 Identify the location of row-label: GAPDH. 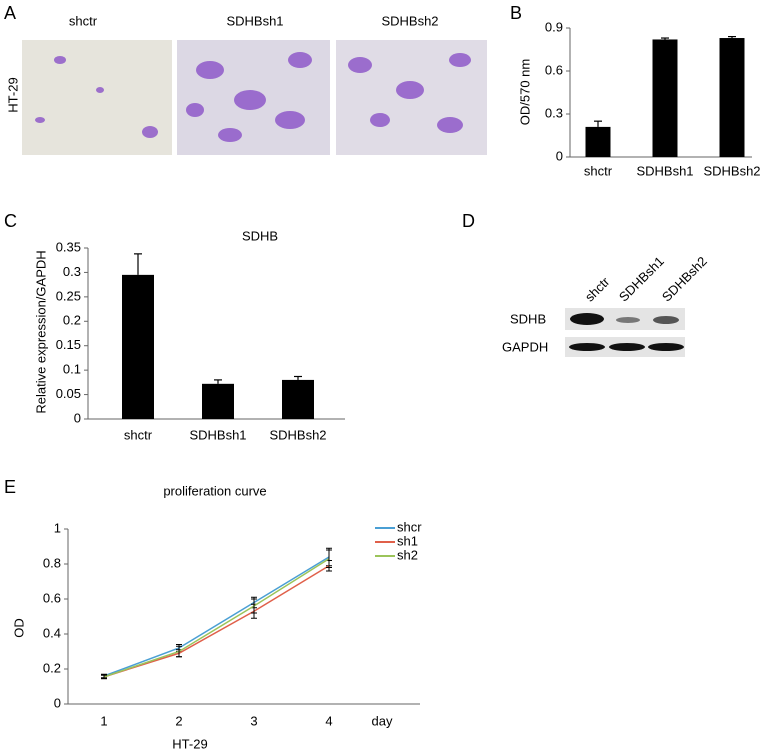
(525, 346).